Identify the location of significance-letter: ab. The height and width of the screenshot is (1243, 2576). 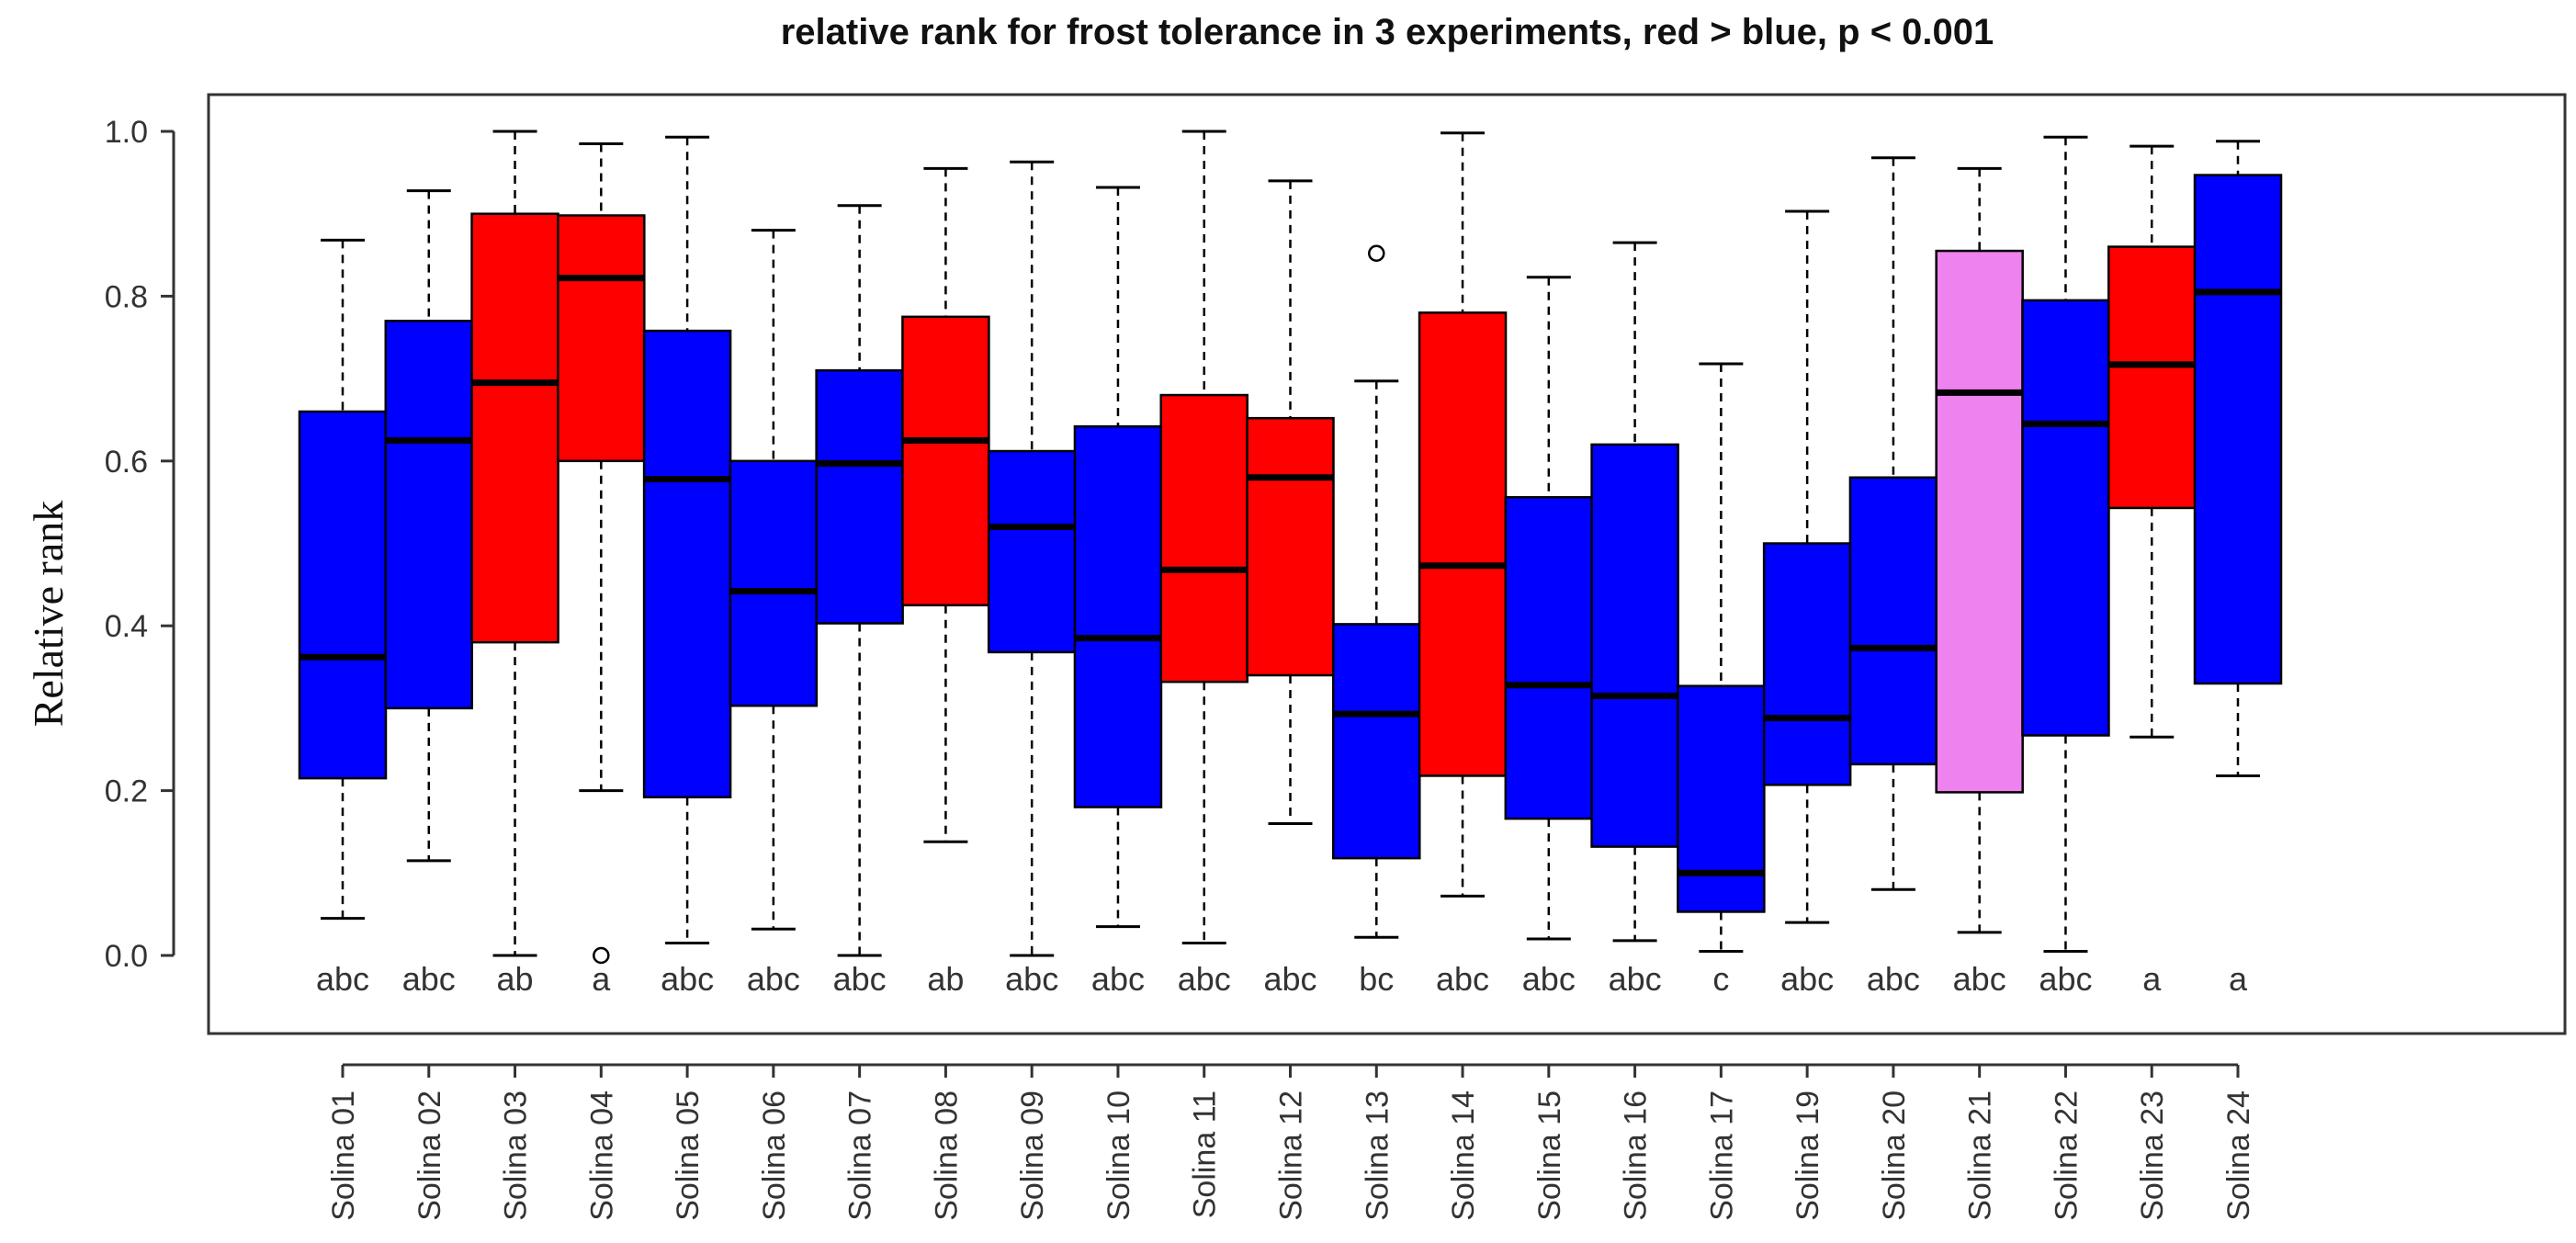
(515, 979).